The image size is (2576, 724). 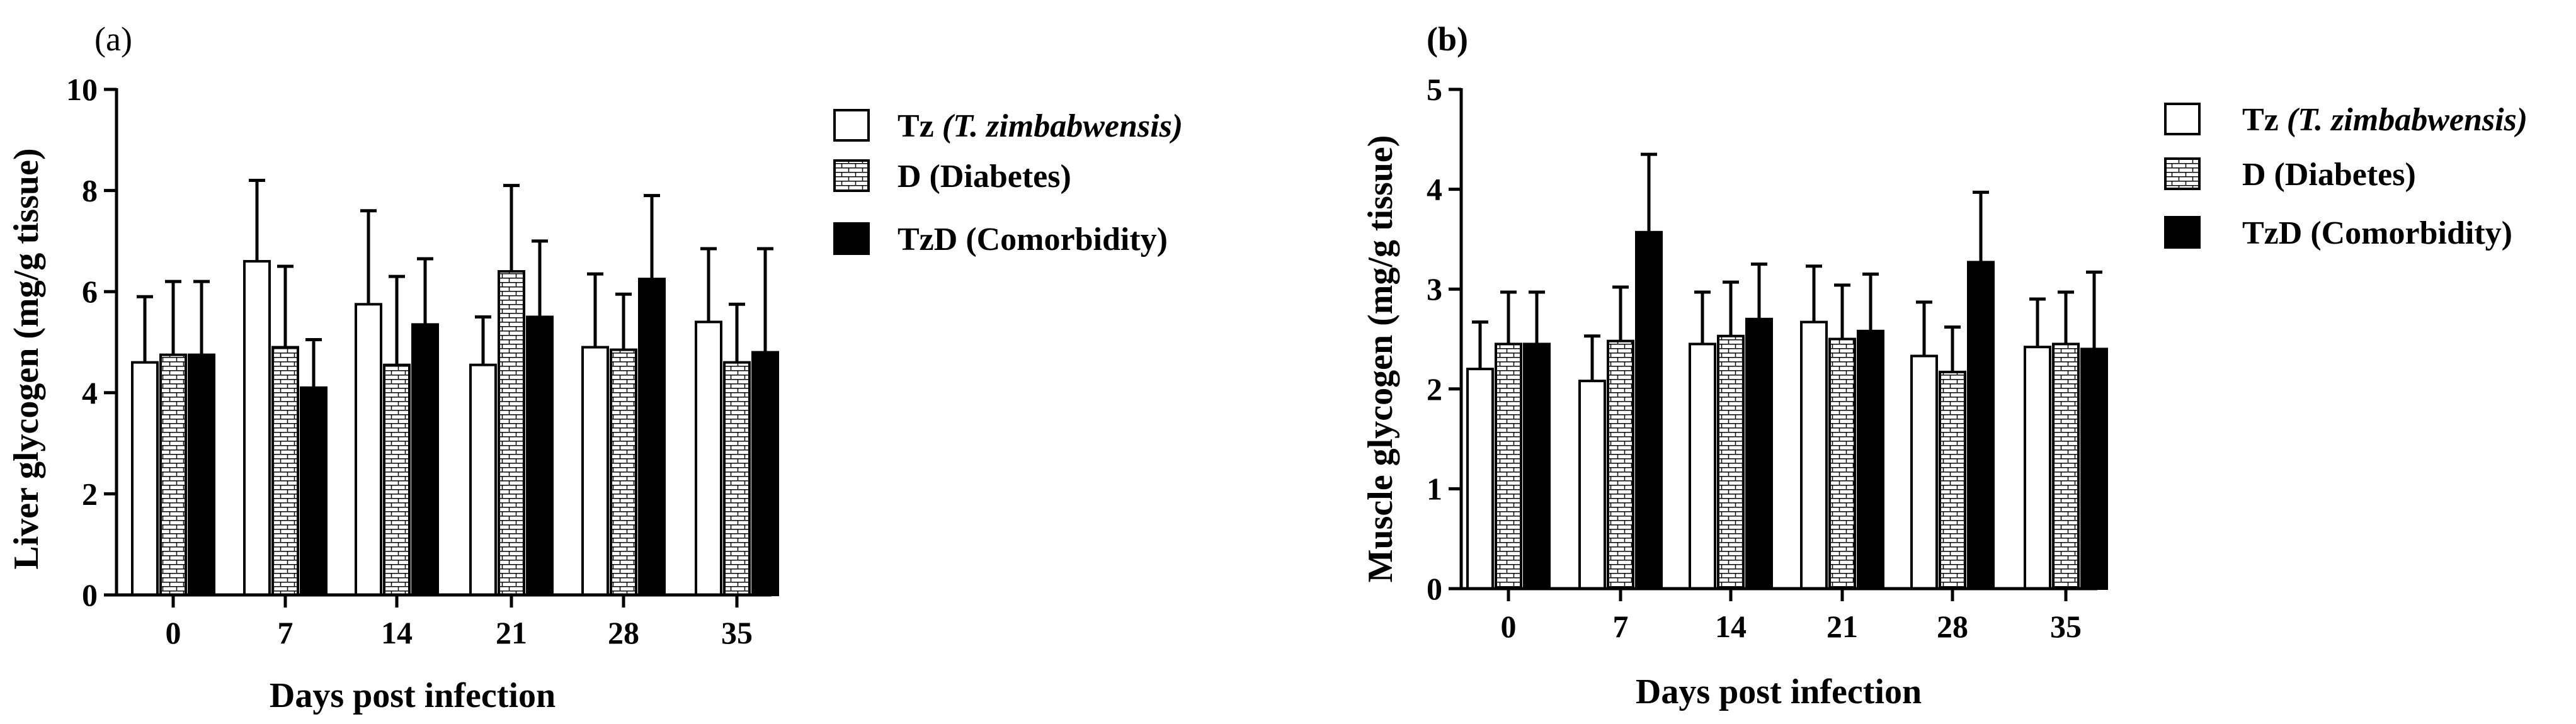 What do you see at coordinates (173, 632) in the screenshot?
I see `panel-a-x-tick-label-0: 0` at bounding box center [173, 632].